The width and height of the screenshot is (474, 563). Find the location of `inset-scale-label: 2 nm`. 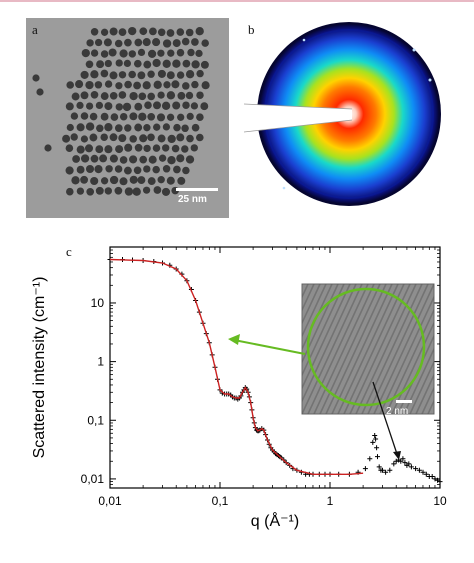

inset-scale-label: 2 nm is located at coordinates (397, 411).